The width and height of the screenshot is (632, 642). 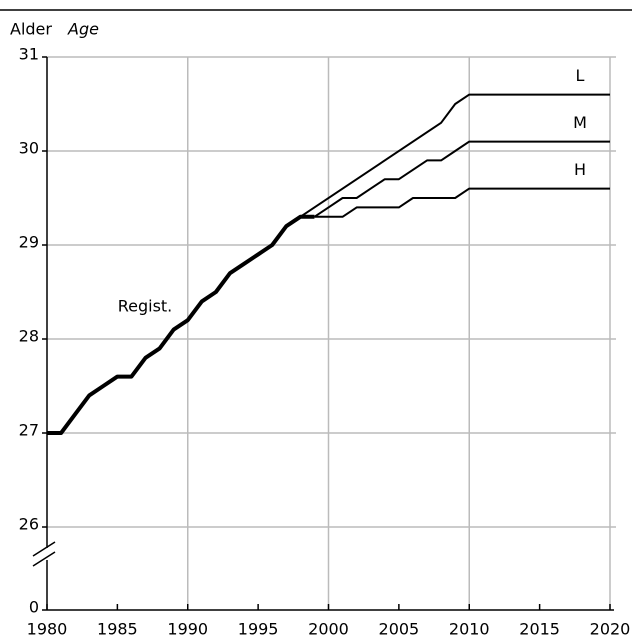 I want to click on x-tick-label: 1980, so click(x=47, y=629).